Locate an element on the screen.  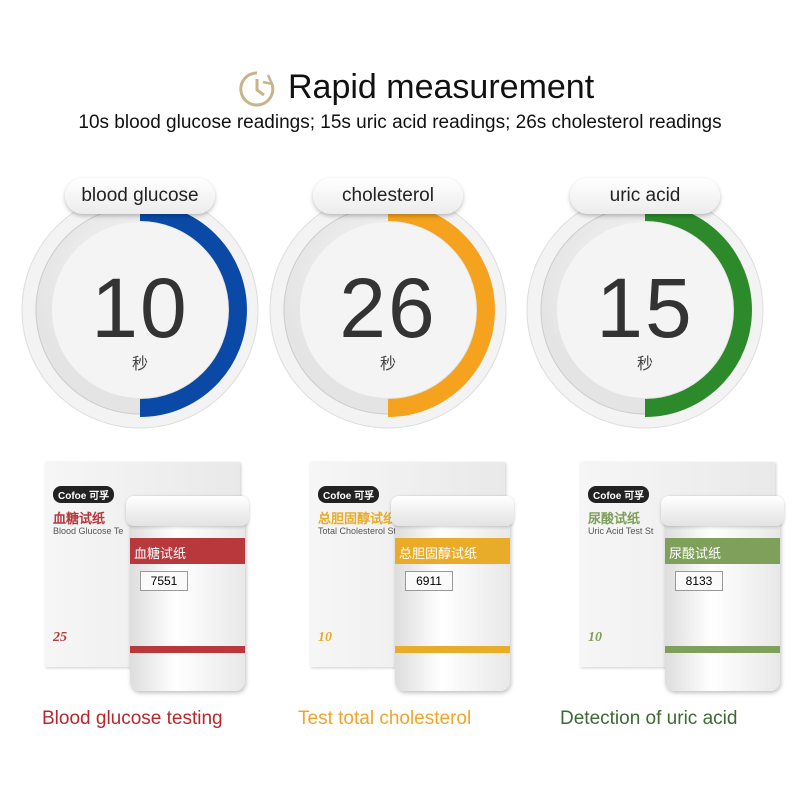
strip-jar: 总胆固醇试纸 6911 is located at coordinates (452, 593).